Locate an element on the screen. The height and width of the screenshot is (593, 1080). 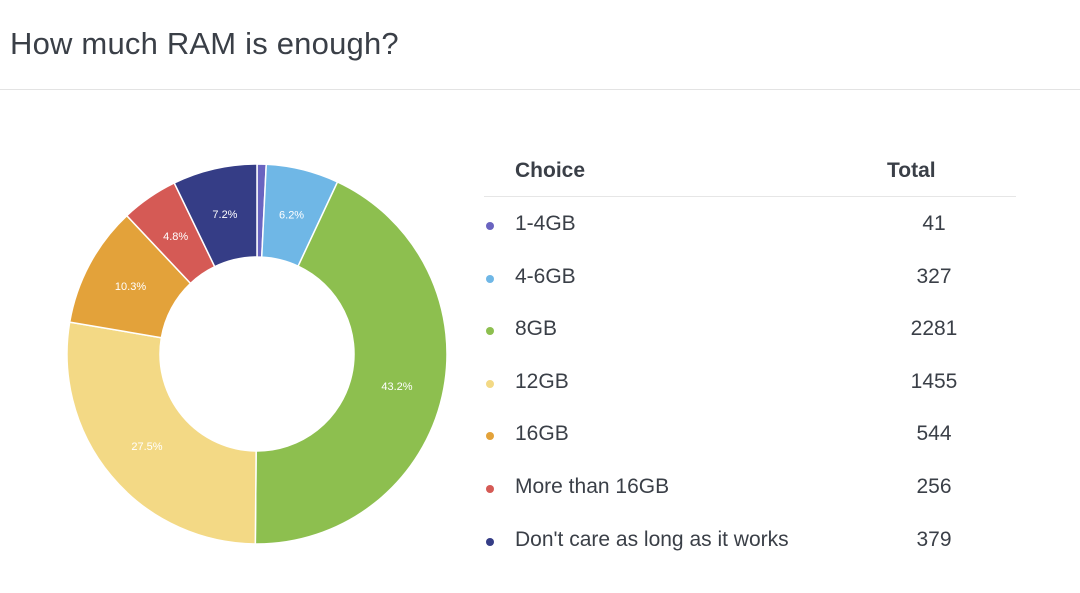
slice-percent-label: 6.2% is located at coordinates (291, 216).